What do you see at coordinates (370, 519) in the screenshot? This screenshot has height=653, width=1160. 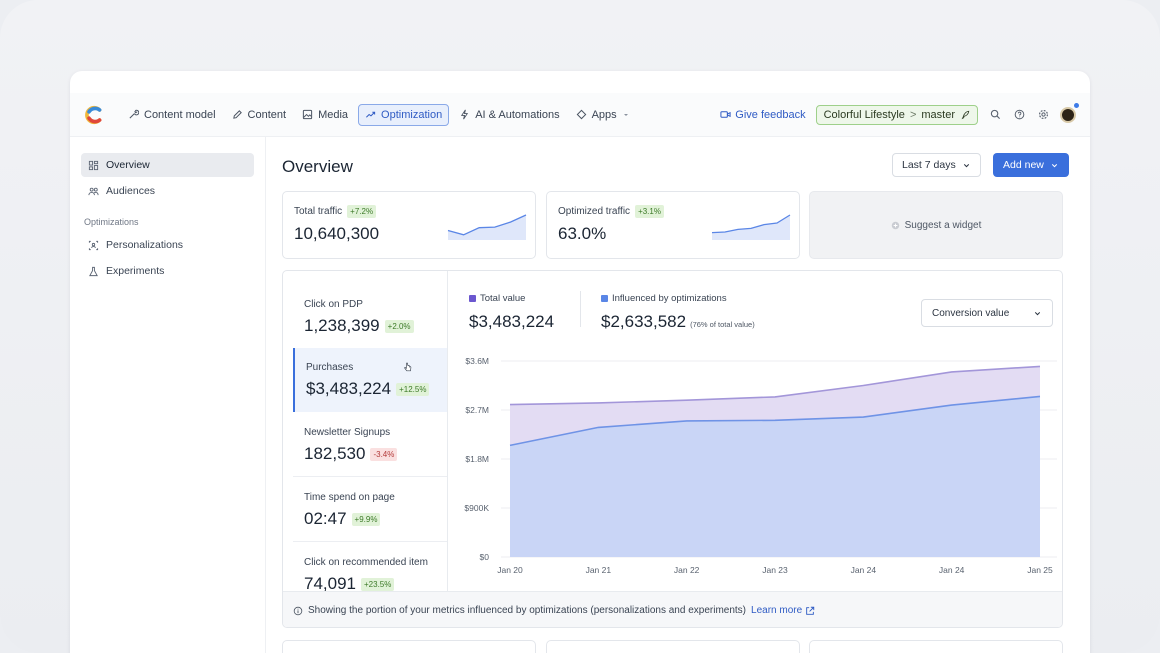 I see `metric-value-row: 02:47 +9.9%` at bounding box center [370, 519].